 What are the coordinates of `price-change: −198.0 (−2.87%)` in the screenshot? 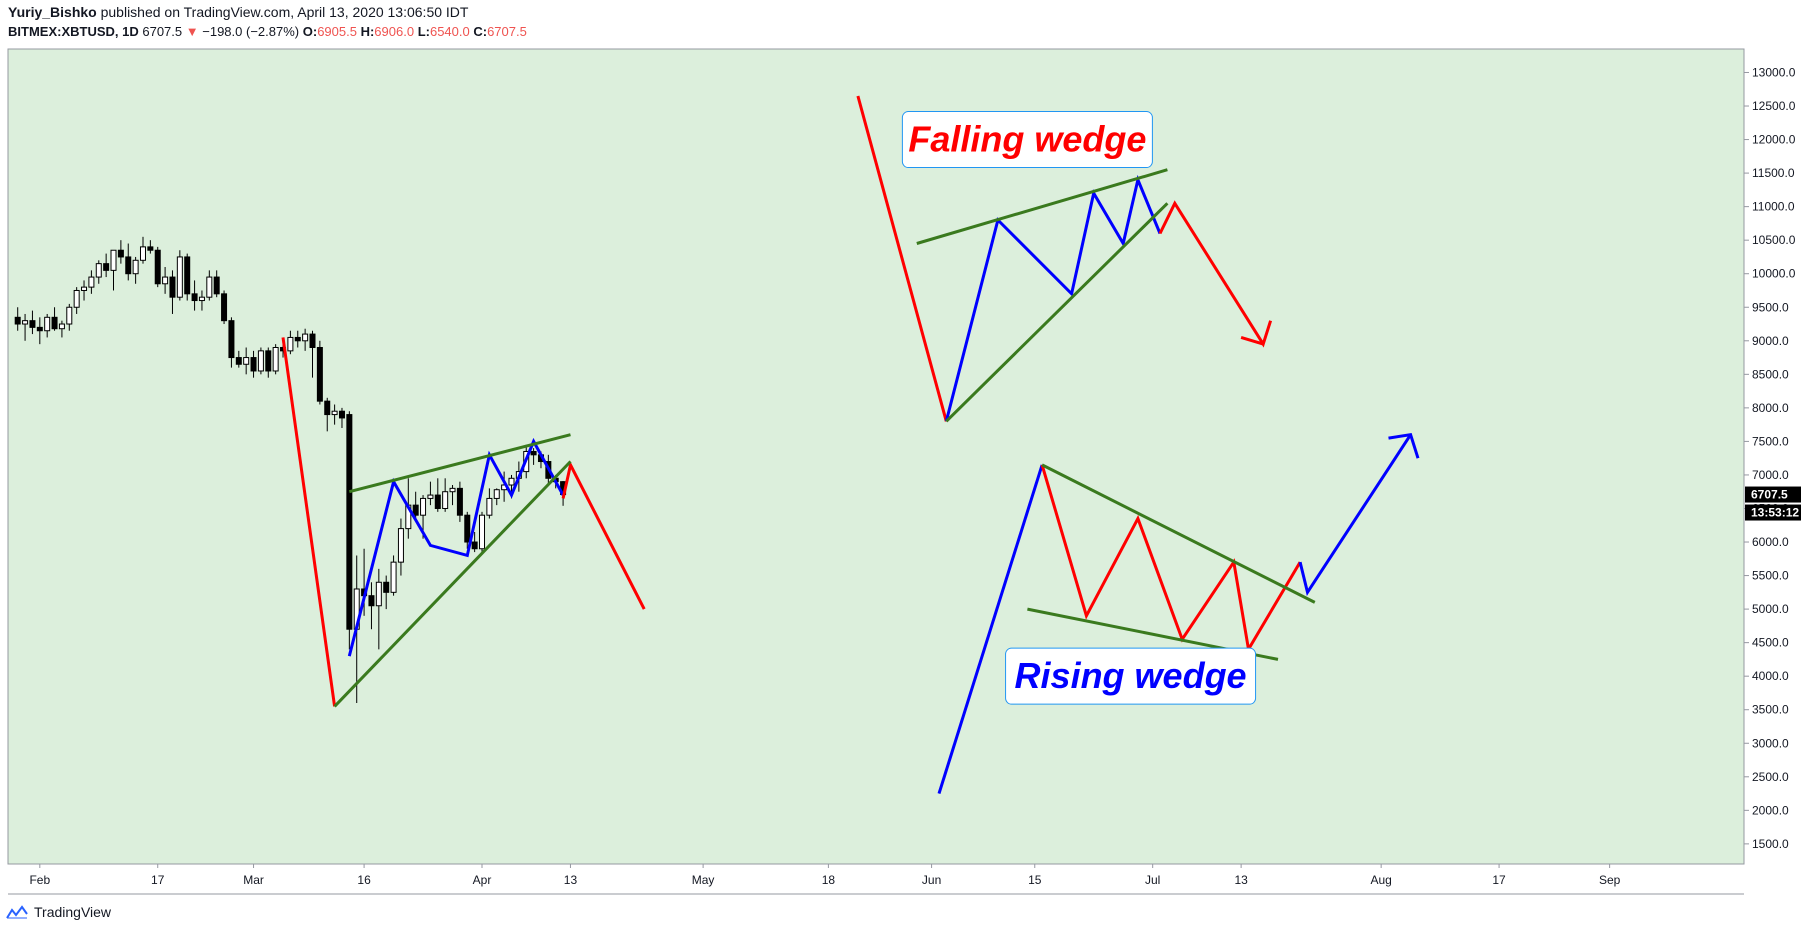 It's located at (251, 31).